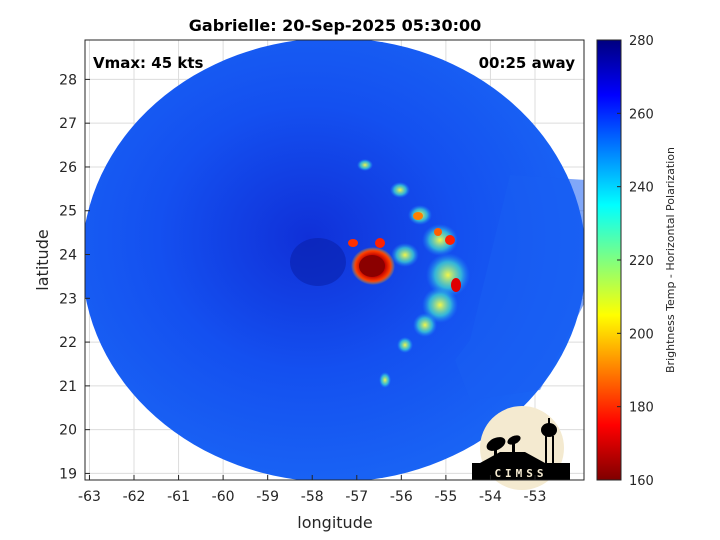 The width and height of the screenshot is (720, 540). Describe the element at coordinates (74, 277) in the screenshot. I see `y-axis-ticks: 19 20 21 22 23 24 25 26 27 28` at that location.